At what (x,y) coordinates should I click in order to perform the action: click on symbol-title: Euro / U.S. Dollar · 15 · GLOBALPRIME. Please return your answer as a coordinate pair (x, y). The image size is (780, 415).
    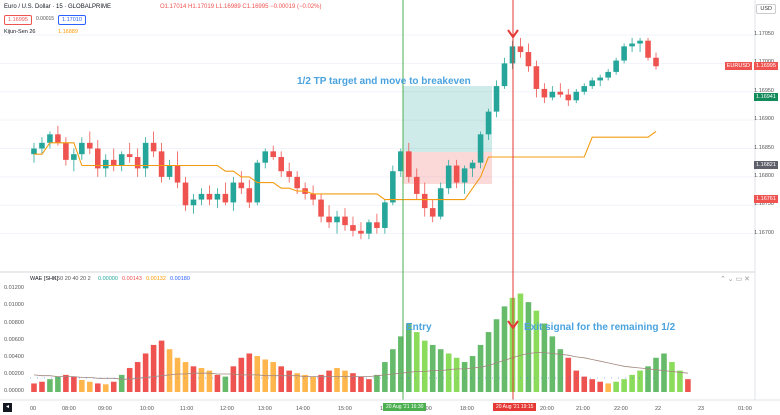
    Looking at the image, I should click on (58, 7).